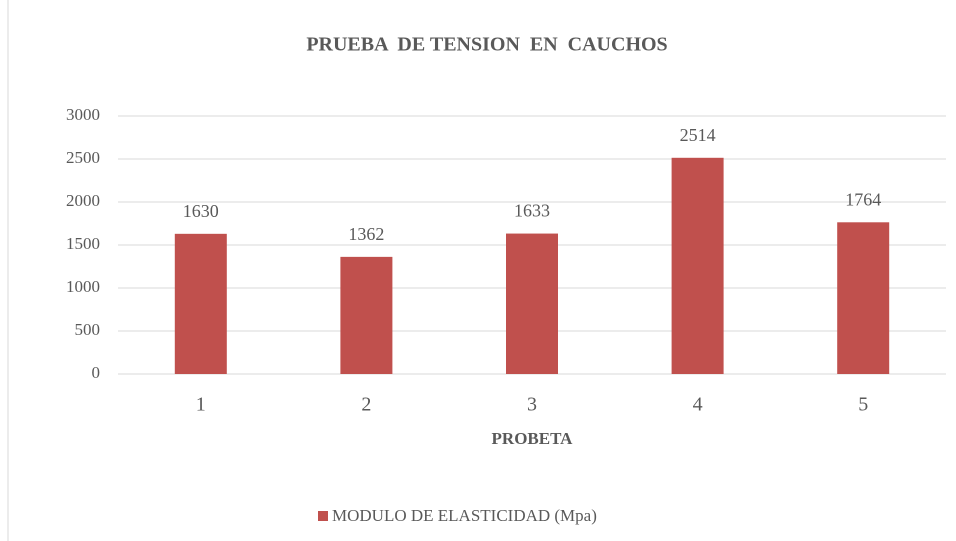 This screenshot has height=541, width=956. I want to click on y-tick-label: 0, so click(96, 372).